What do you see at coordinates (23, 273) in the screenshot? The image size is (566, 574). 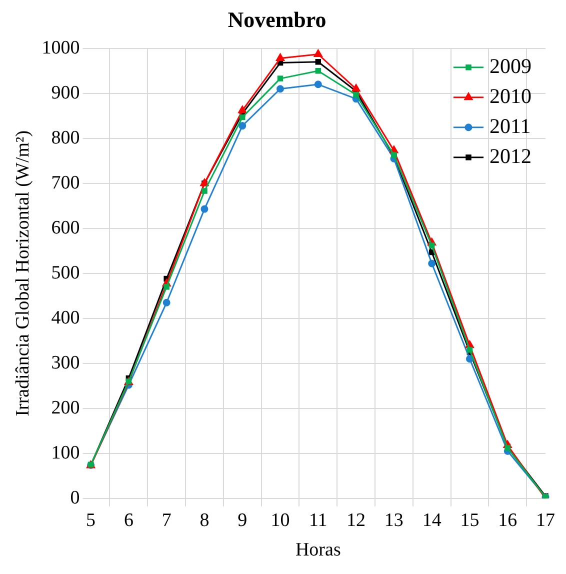 I see `y-axis-title: Irradiância Global Horizontal (W/m²)` at bounding box center [23, 273].